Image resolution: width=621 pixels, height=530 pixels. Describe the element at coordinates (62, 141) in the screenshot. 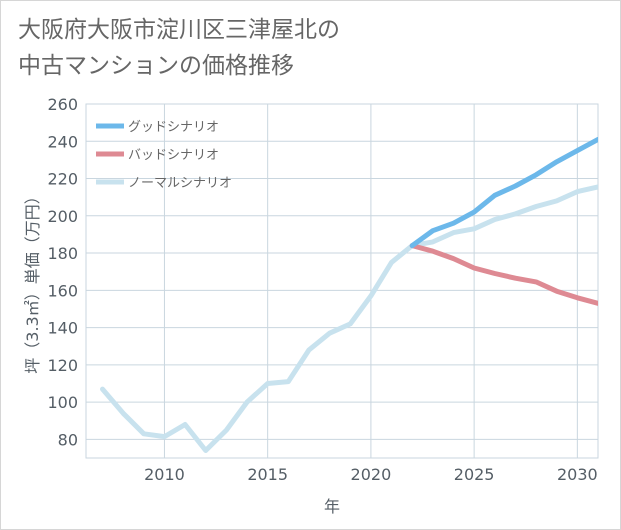

I see `y-tick-label: 240` at that location.